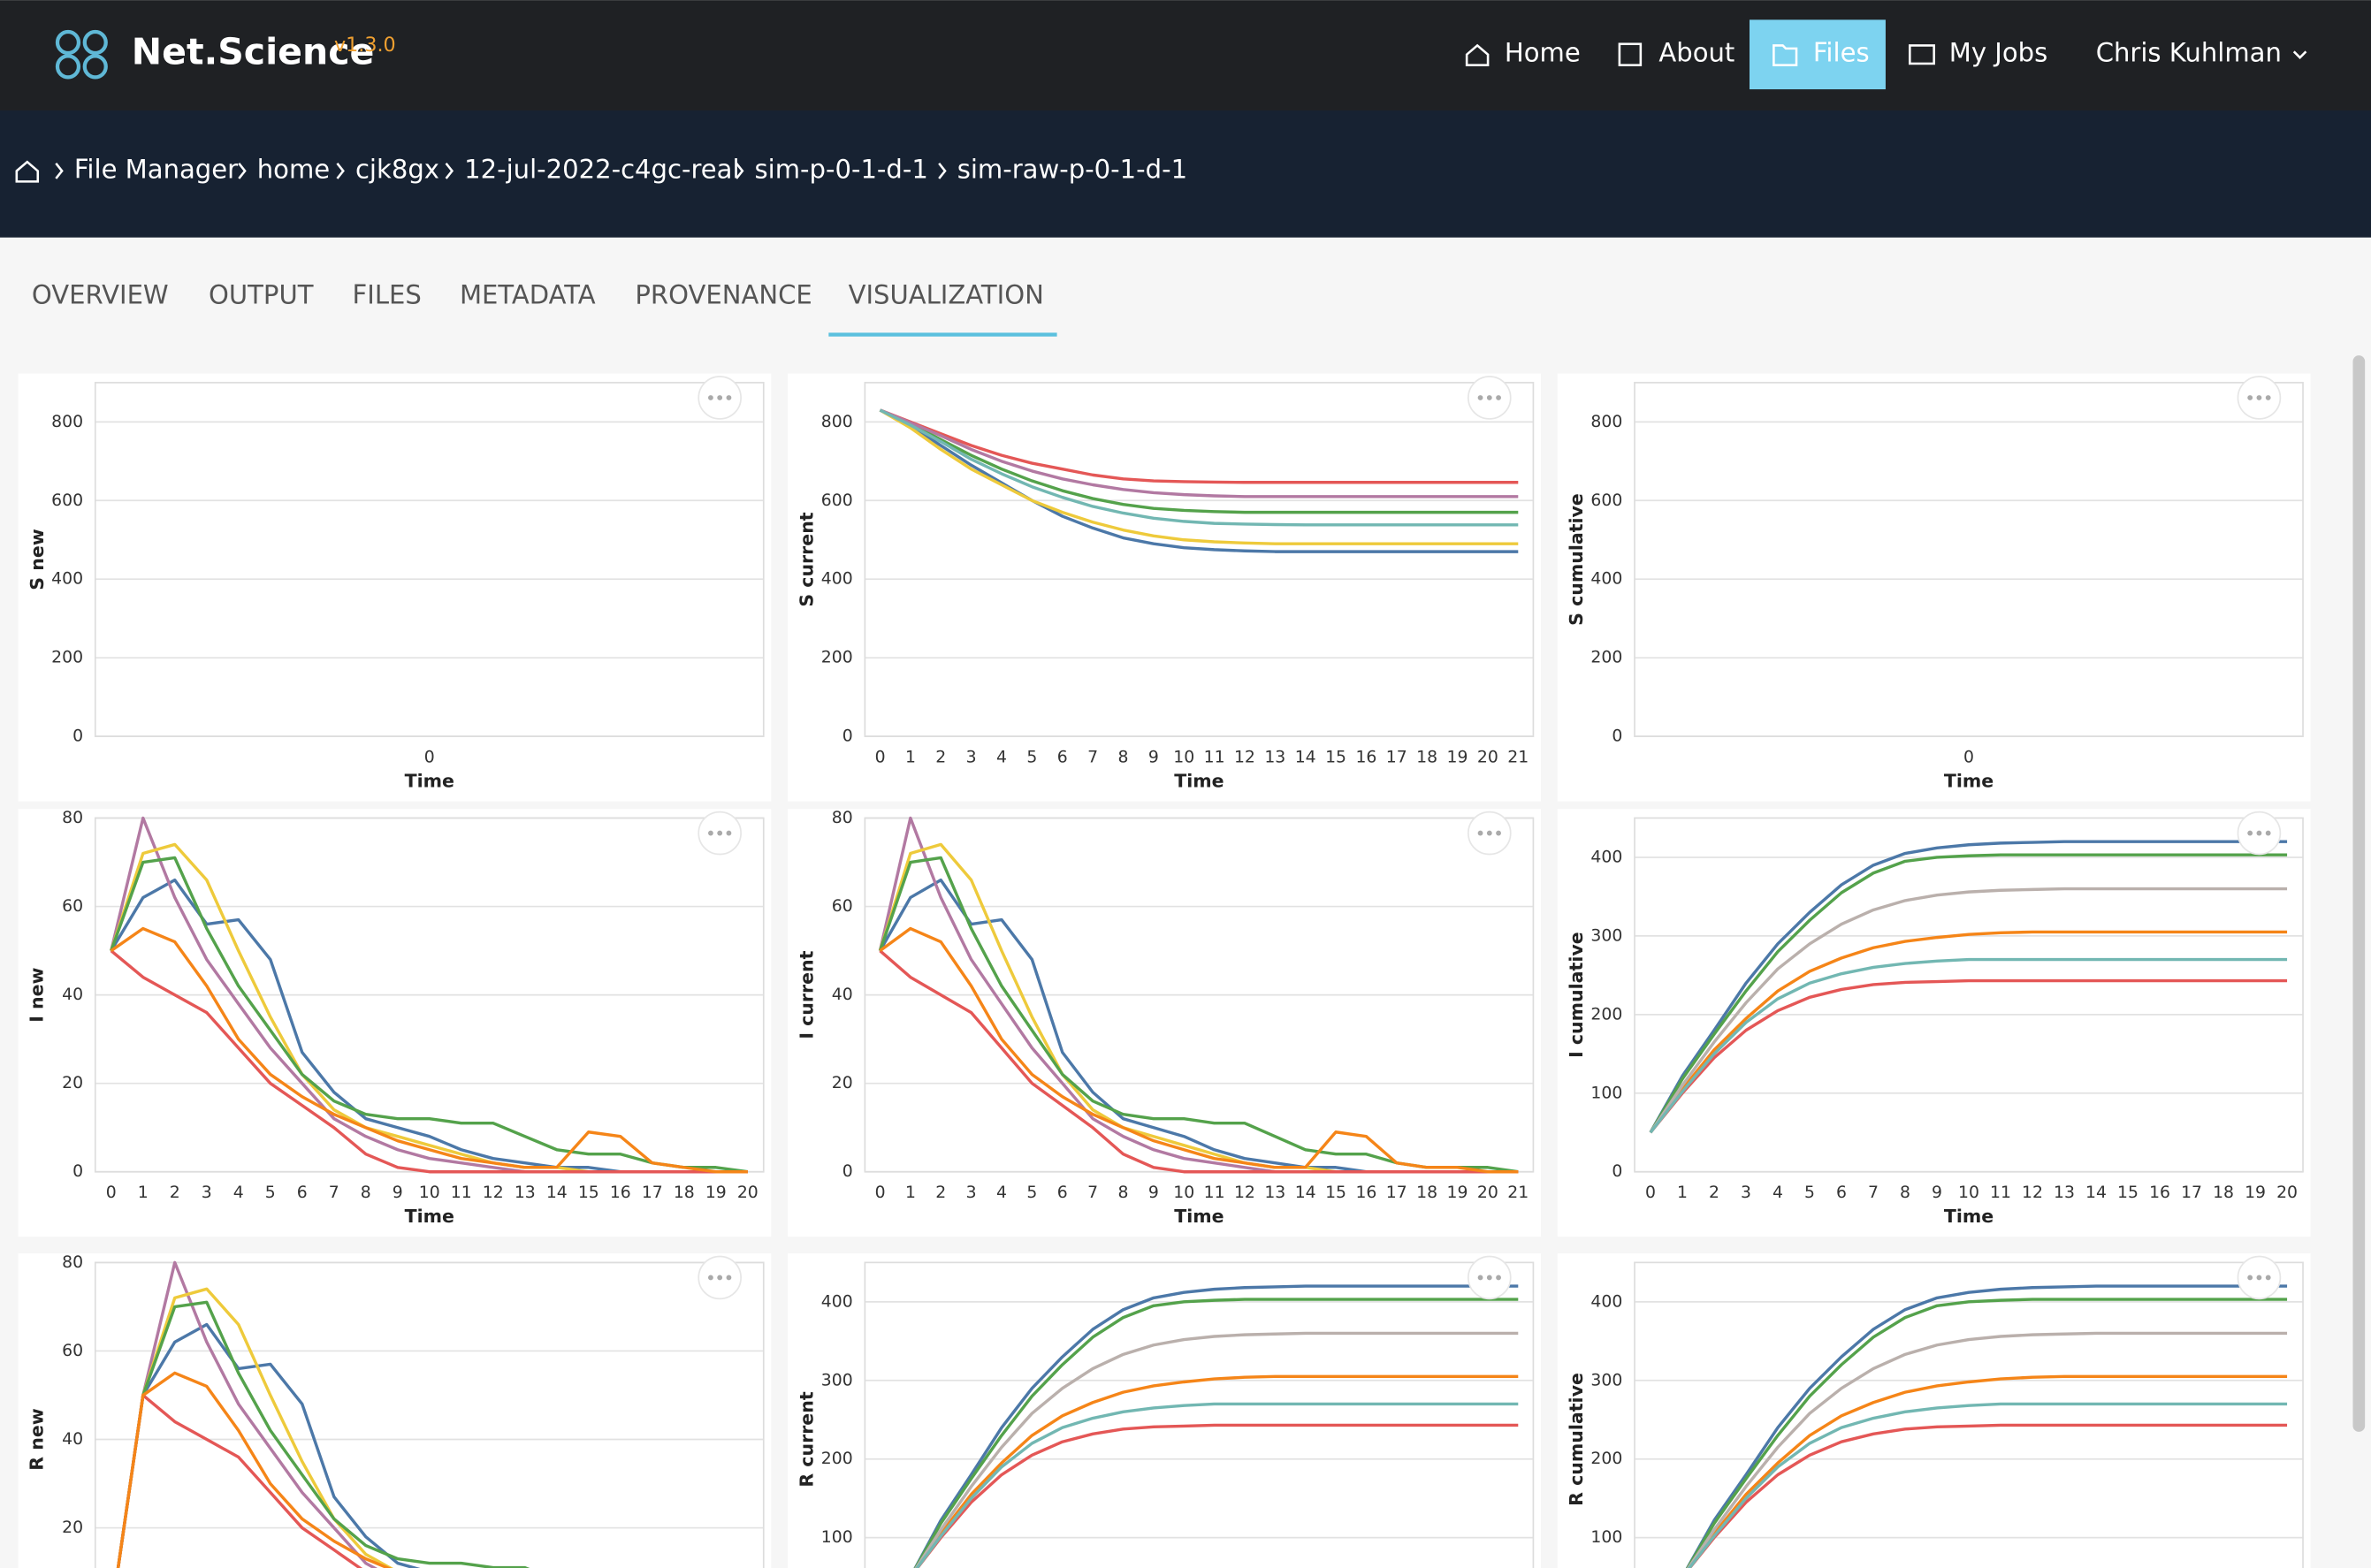  What do you see at coordinates (397, 169) in the screenshot?
I see `breadcrumb-item: cjk8gx` at bounding box center [397, 169].